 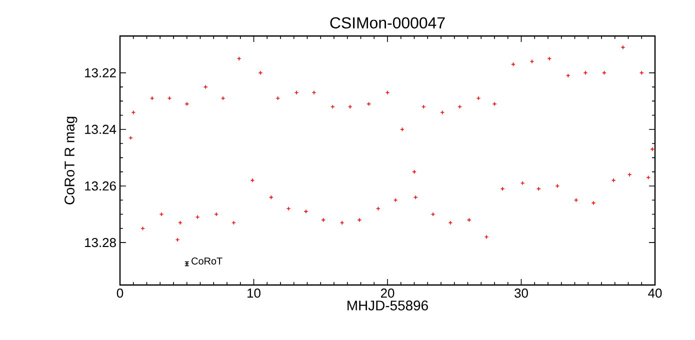 What do you see at coordinates (655, 293) in the screenshot?
I see `x-tick-label: 40` at bounding box center [655, 293].